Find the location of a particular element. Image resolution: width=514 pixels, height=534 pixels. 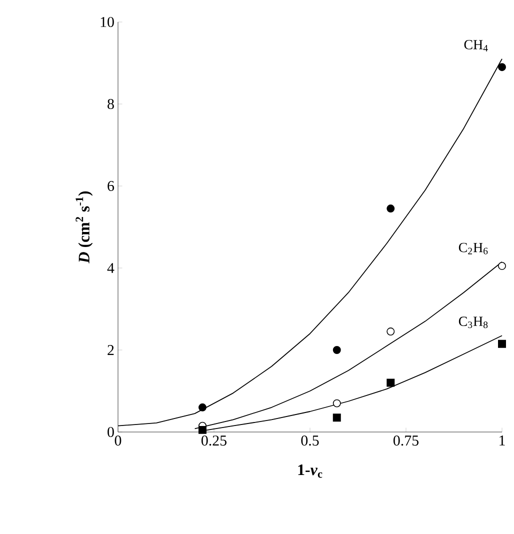

x-tick-label: 0.5 is located at coordinates (310, 441).